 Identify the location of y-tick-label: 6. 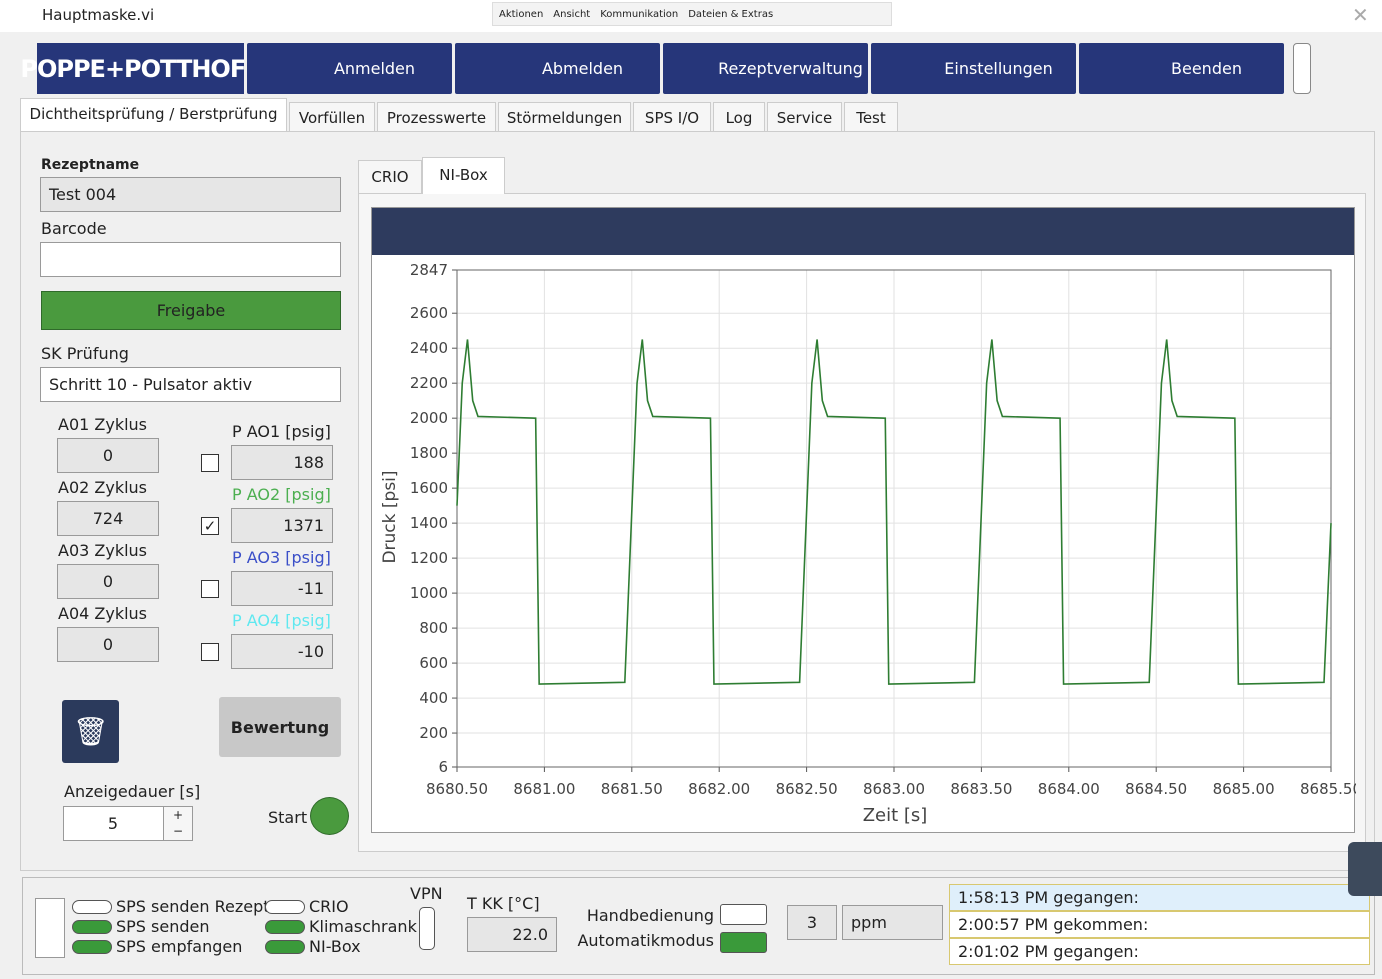
(443, 767).